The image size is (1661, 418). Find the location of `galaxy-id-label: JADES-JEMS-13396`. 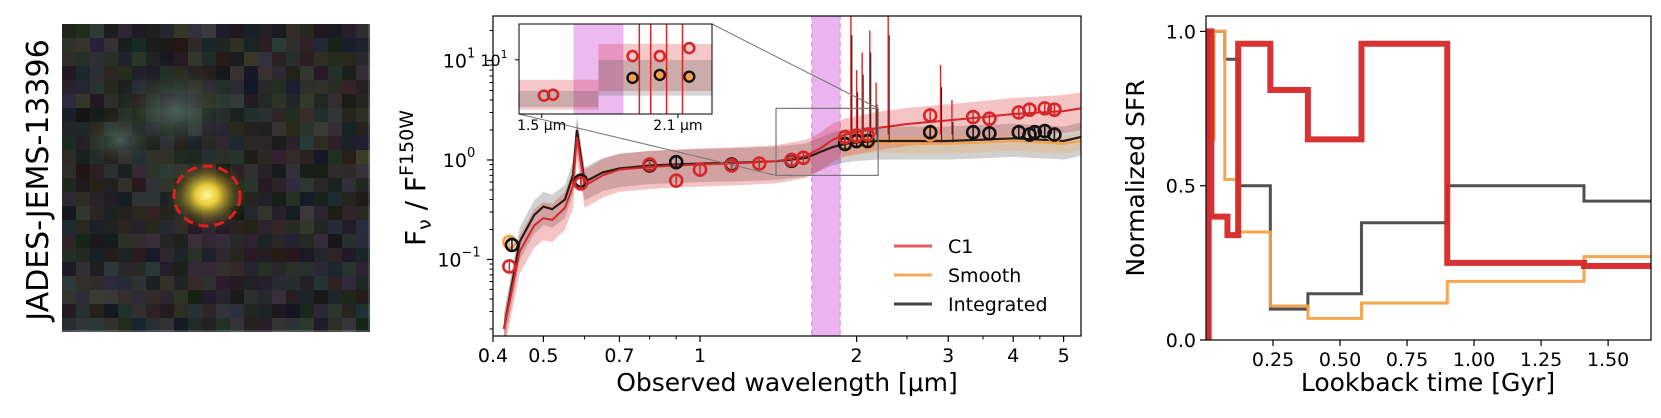

galaxy-id-label: JADES-JEMS-13396 is located at coordinates (38, 180).